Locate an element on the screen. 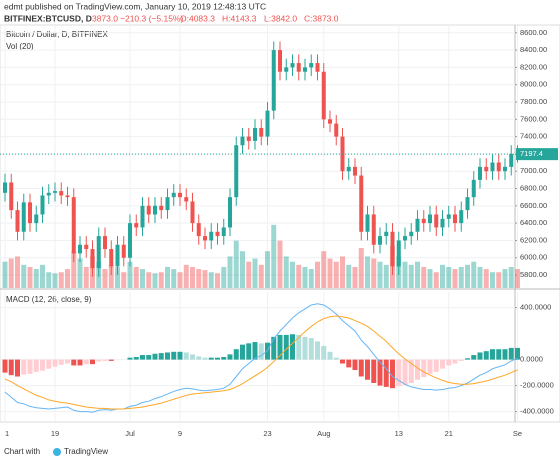 Image resolution: width=560 pixels, height=463 pixels. y-tick-label: 8000.00 is located at coordinates (533, 84).